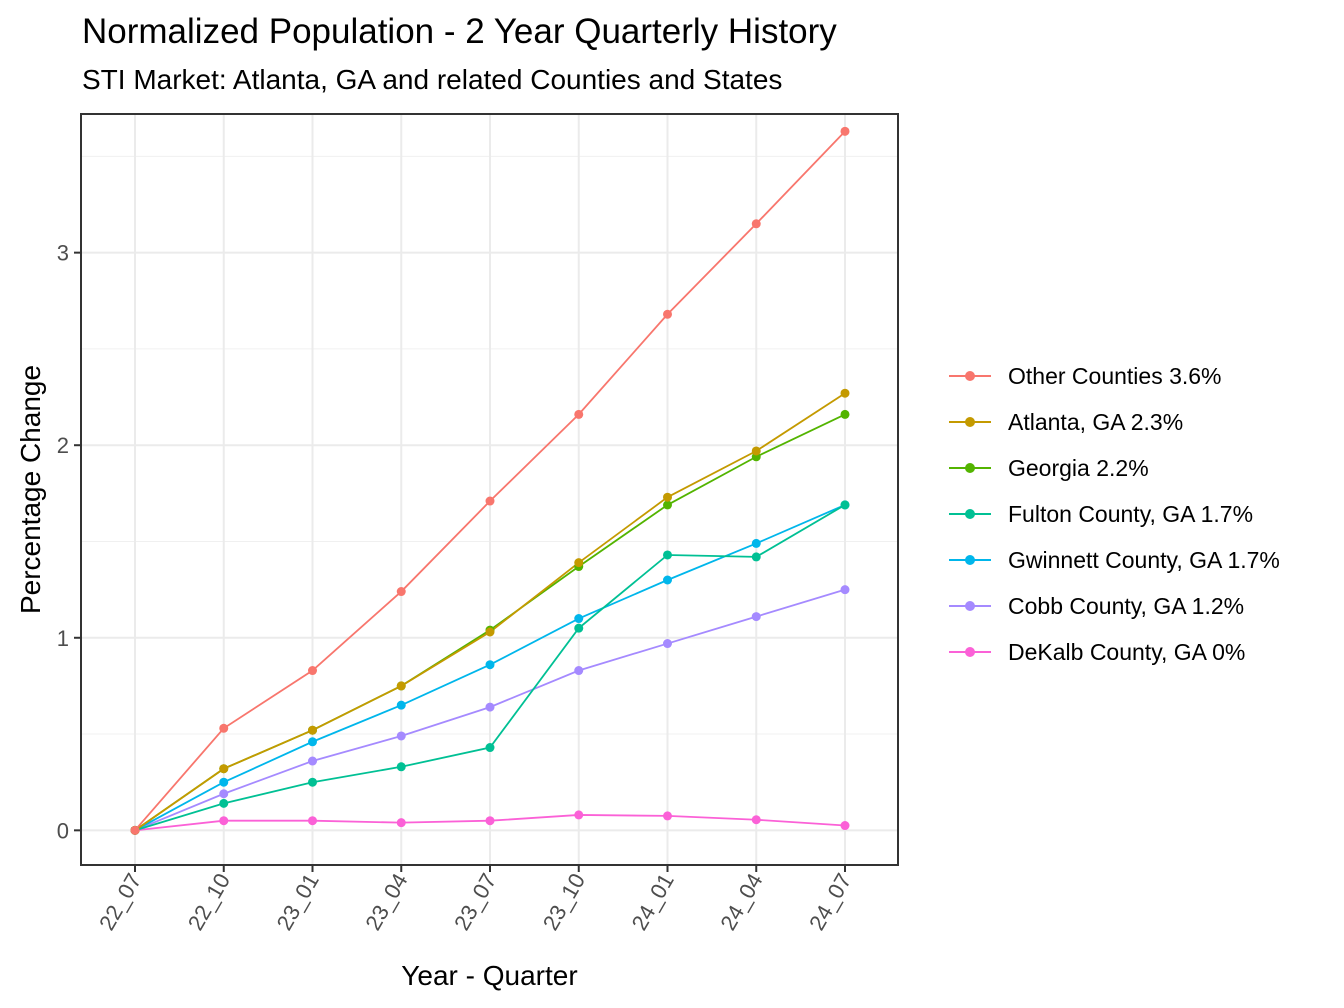 The width and height of the screenshot is (1344, 1008). What do you see at coordinates (653, 901) in the screenshot?
I see `x-tick-label: 24_01` at bounding box center [653, 901].